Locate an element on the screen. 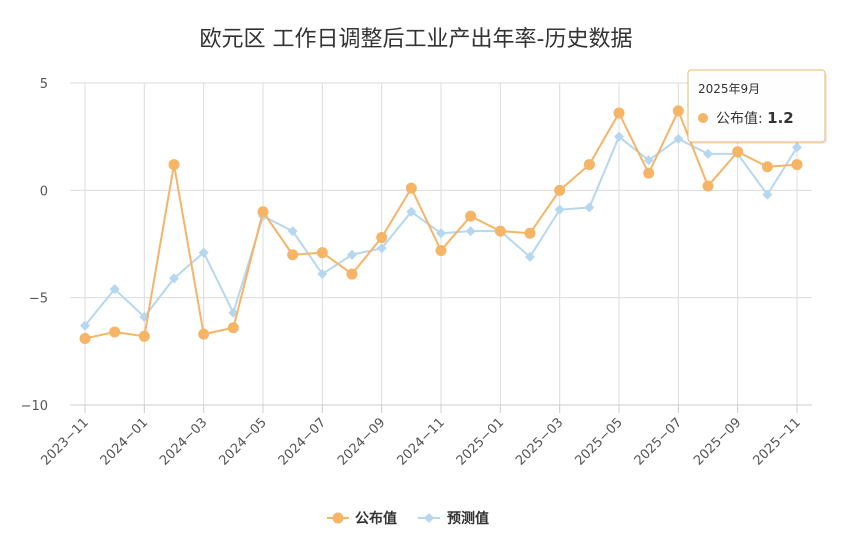 The image size is (843, 539). legend-label-forecast: 预测值 is located at coordinates (468, 518).